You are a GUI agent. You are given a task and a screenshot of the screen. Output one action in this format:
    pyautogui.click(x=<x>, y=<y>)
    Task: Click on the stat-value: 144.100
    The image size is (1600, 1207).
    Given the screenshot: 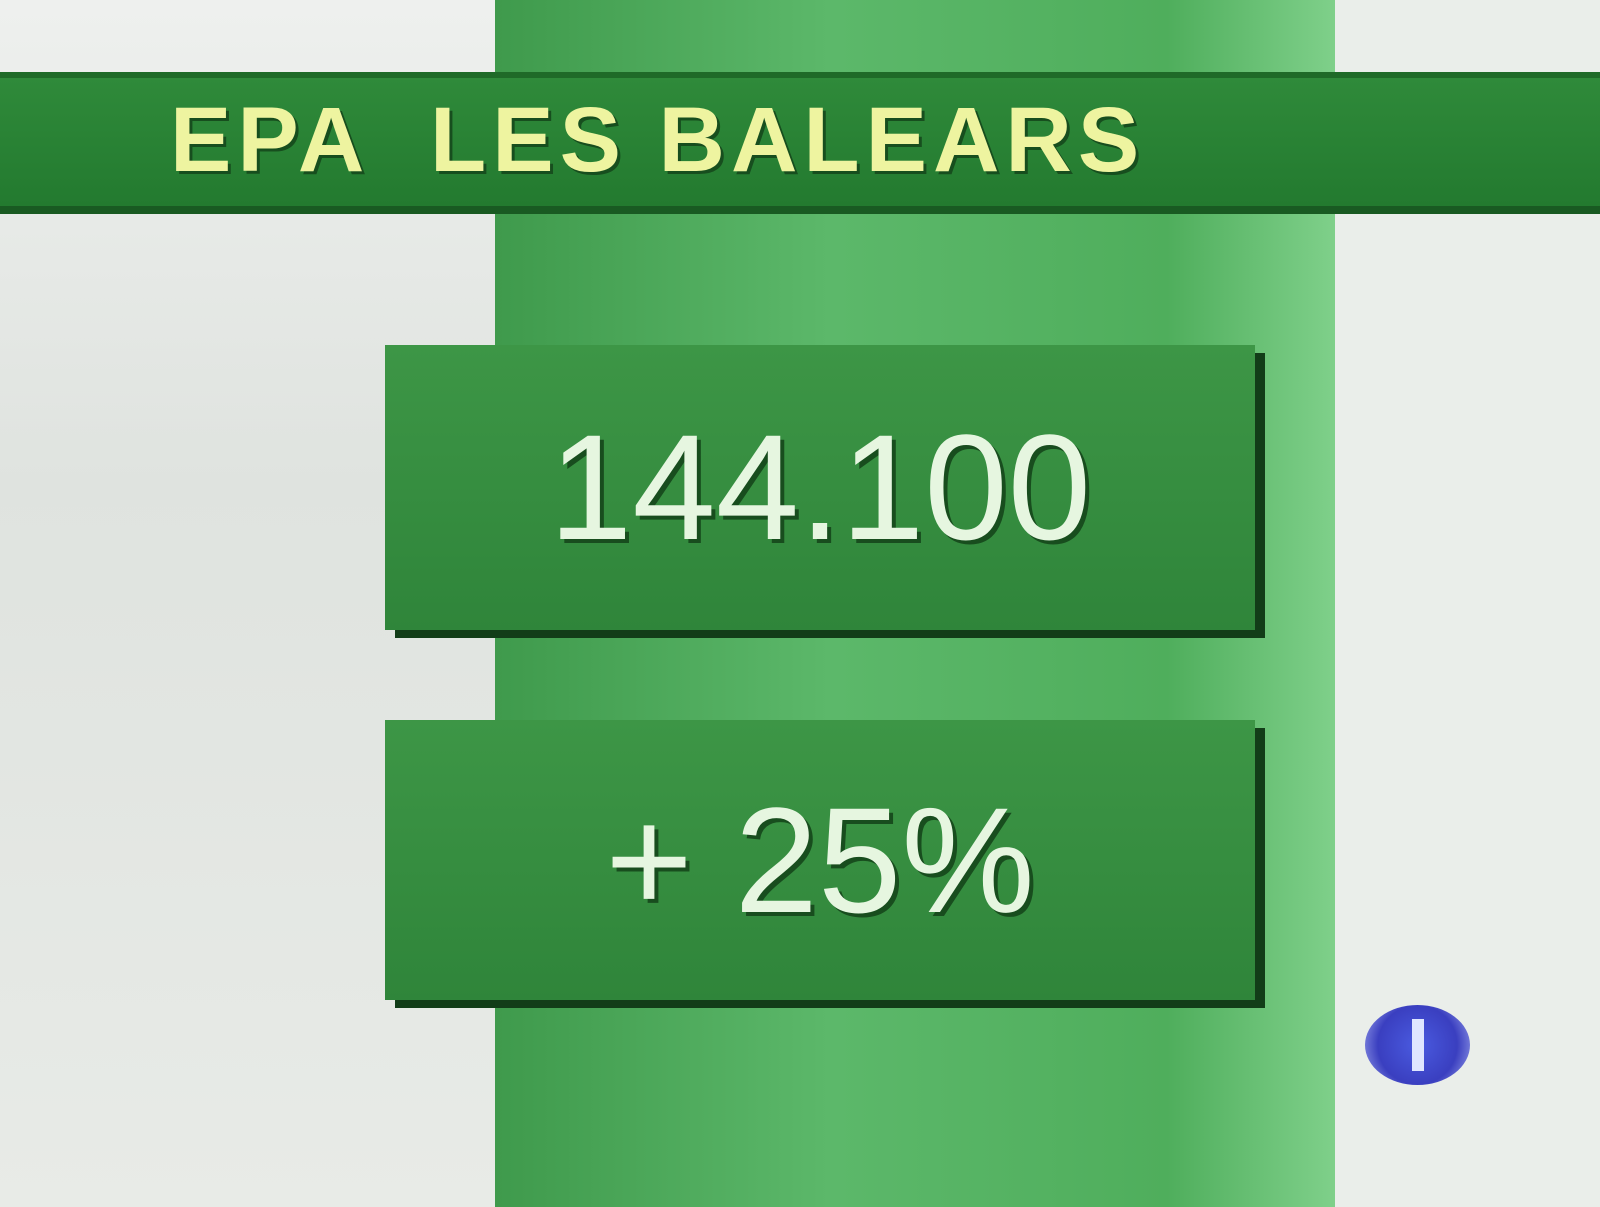 What is the action you would take?
    pyautogui.click(x=820, y=487)
    